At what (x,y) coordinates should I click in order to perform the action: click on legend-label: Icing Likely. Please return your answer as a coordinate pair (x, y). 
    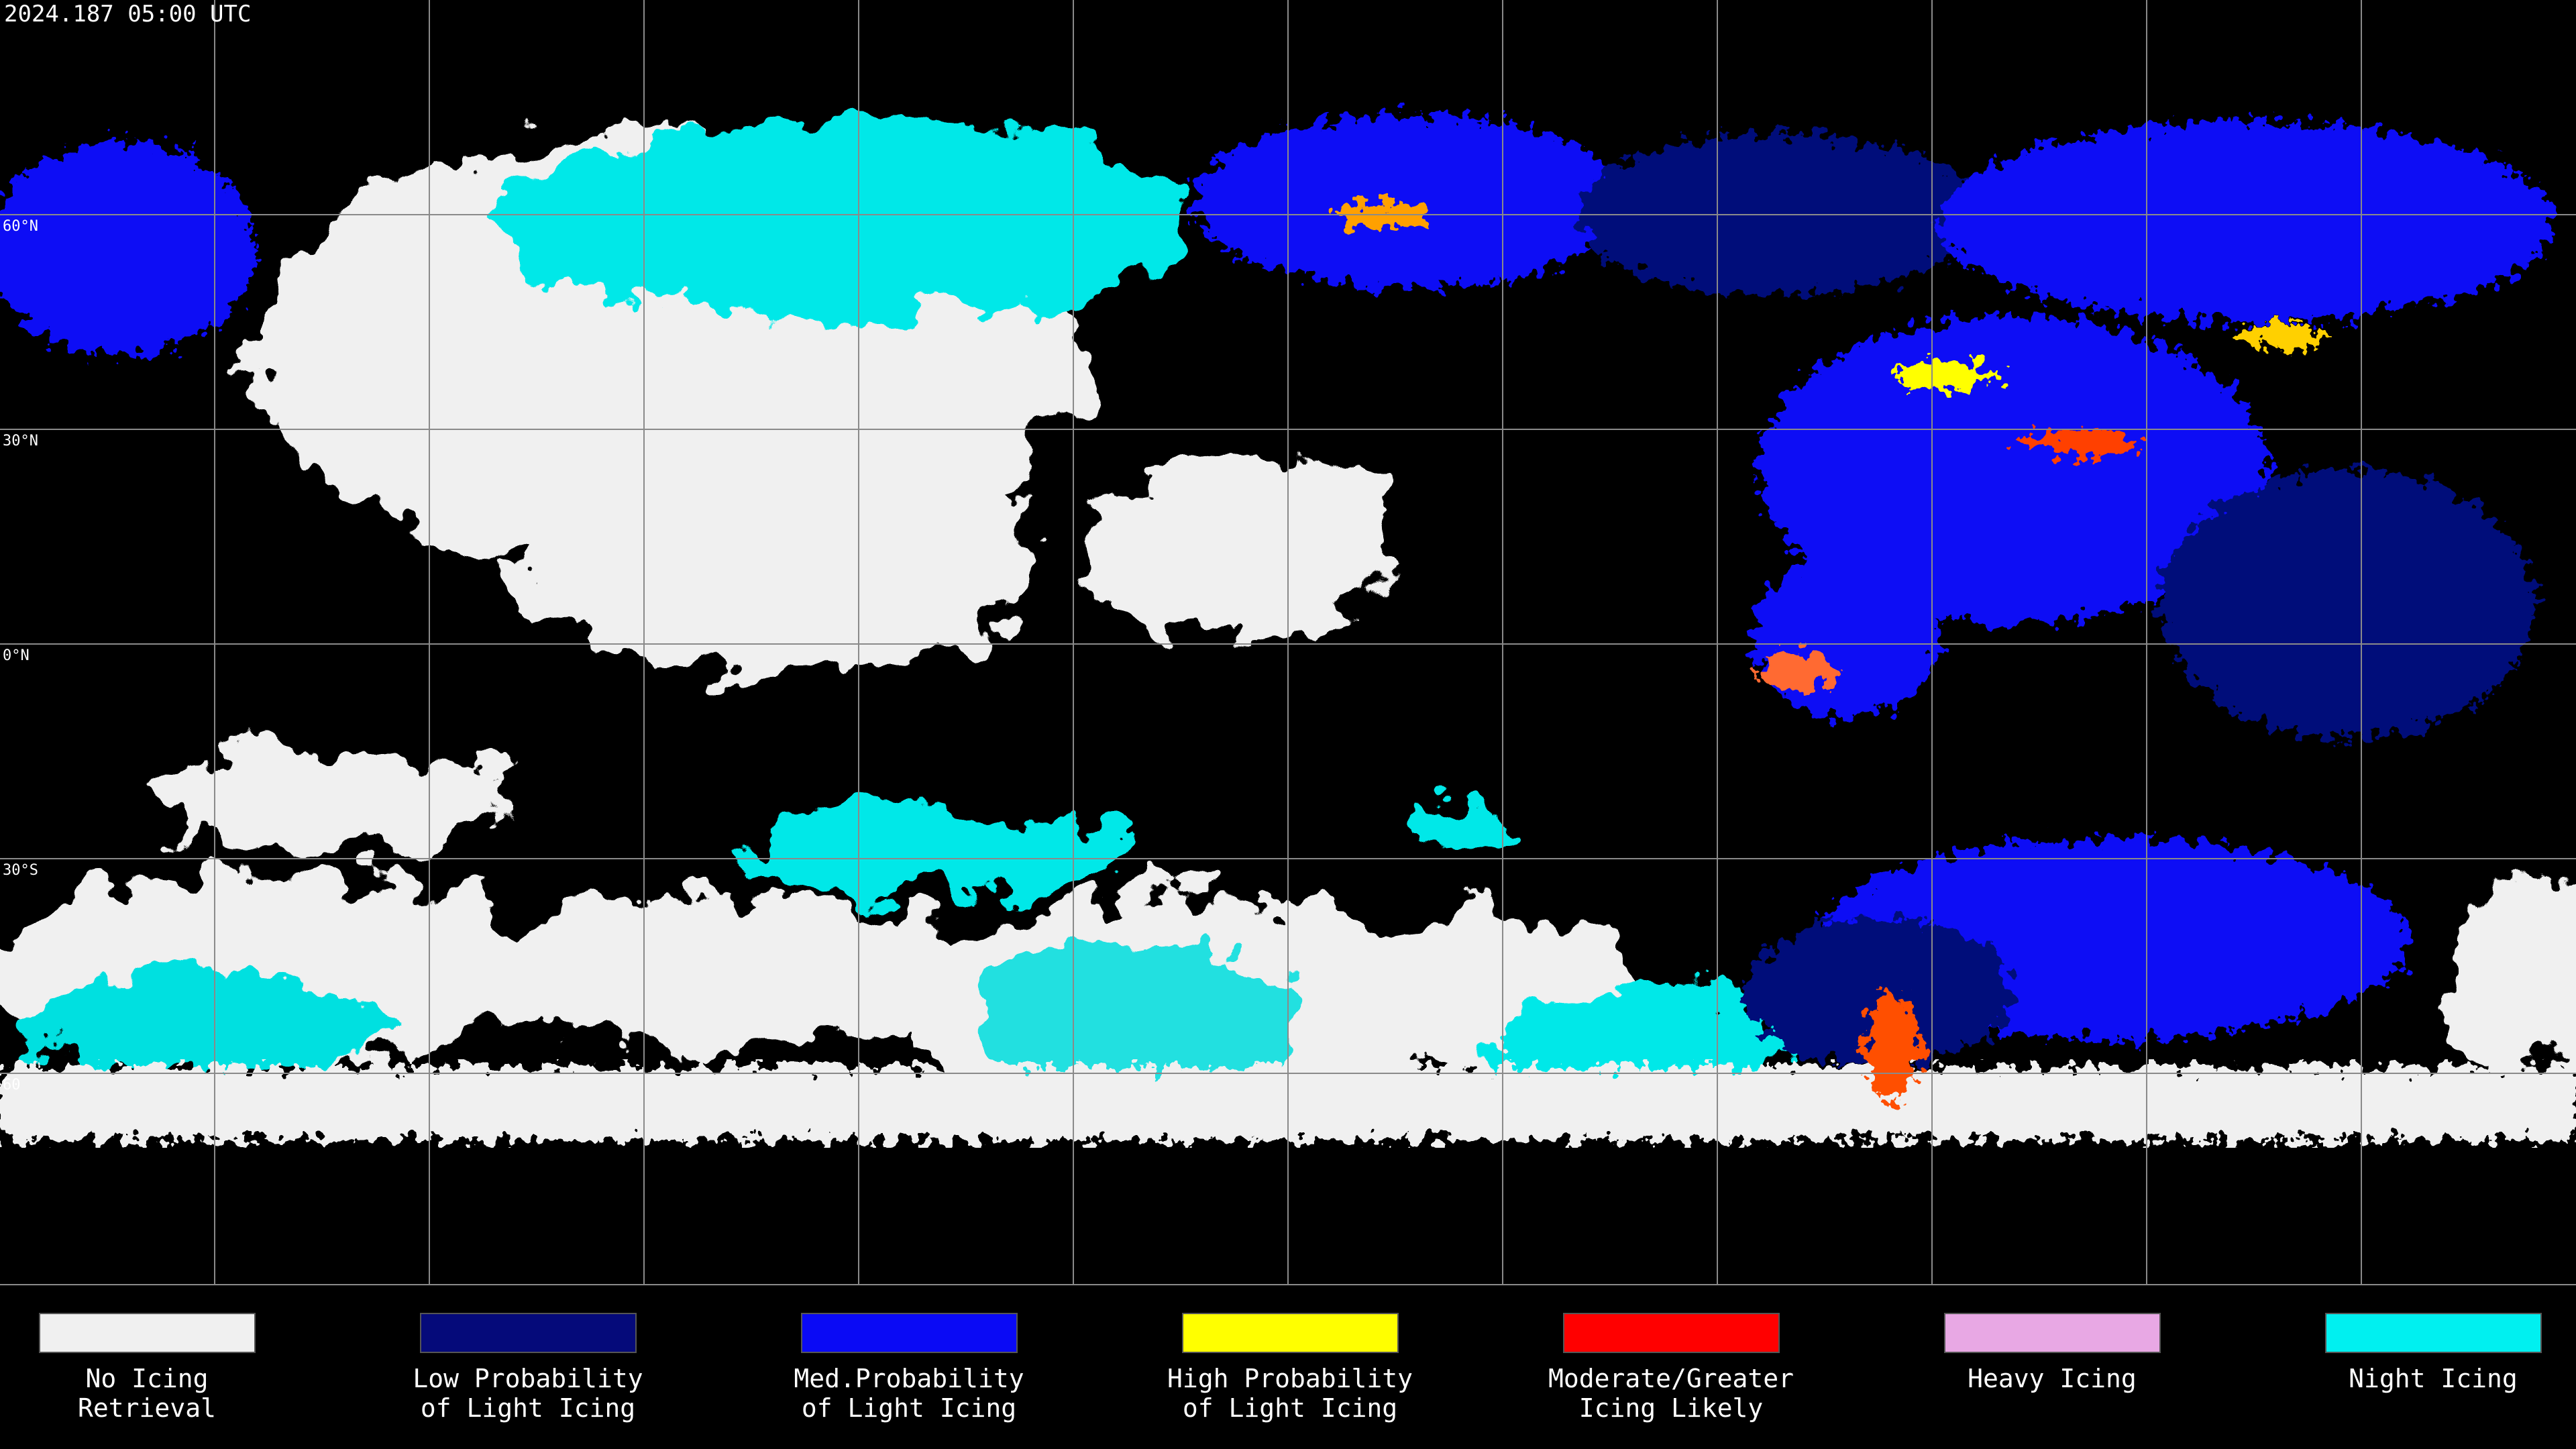
    Looking at the image, I should click on (1671, 1408).